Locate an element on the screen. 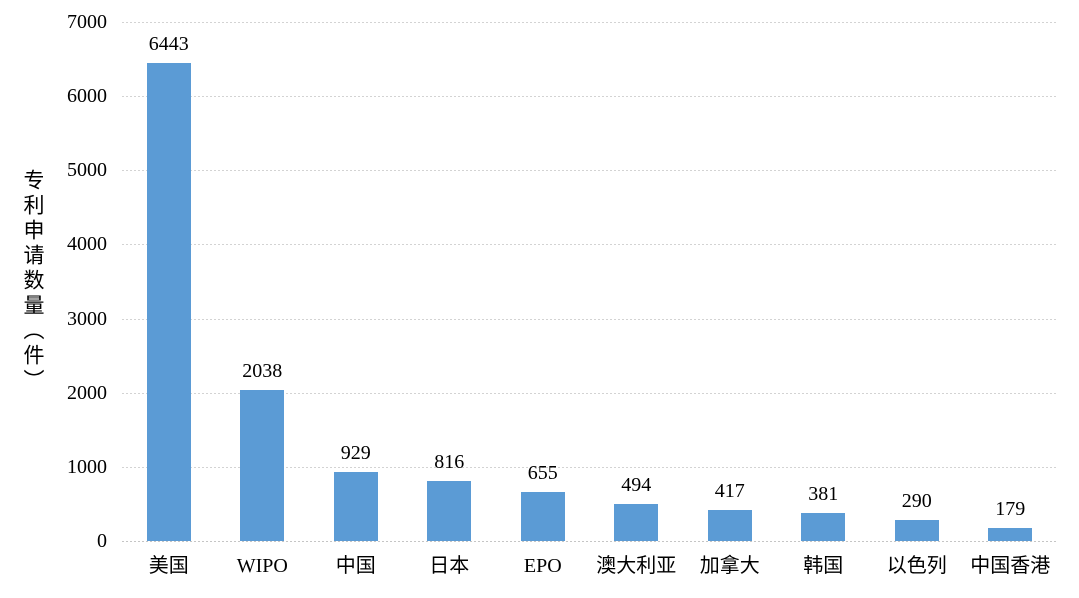  bar-澳大利亚 is located at coordinates (636, 522).